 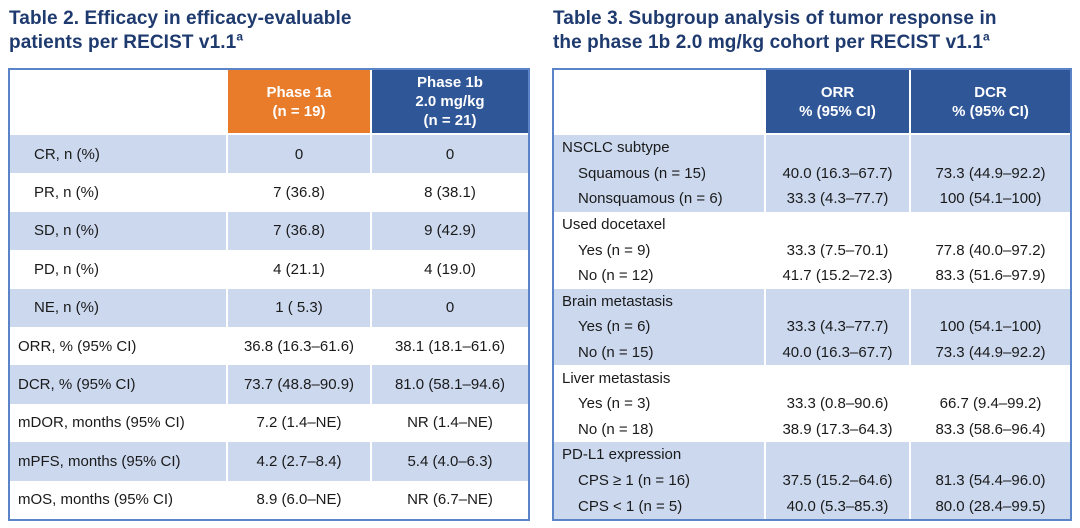 I want to click on table2-title-superscript: a, so click(x=240, y=36).